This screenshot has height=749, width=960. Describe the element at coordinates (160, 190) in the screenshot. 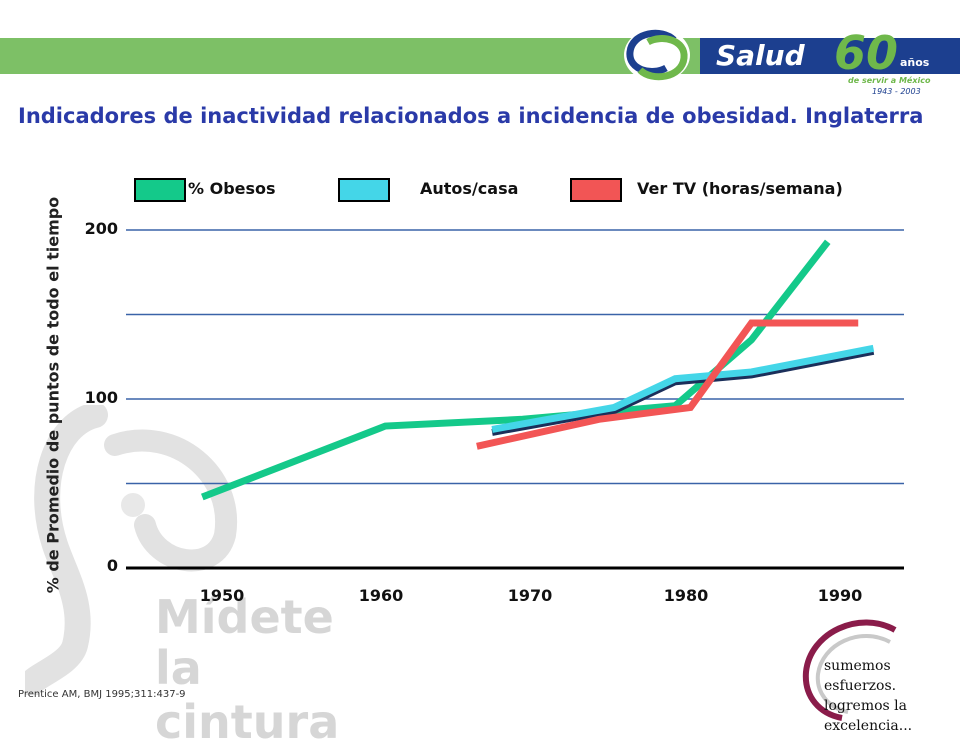

I see `legend-swatch-obesos` at that location.